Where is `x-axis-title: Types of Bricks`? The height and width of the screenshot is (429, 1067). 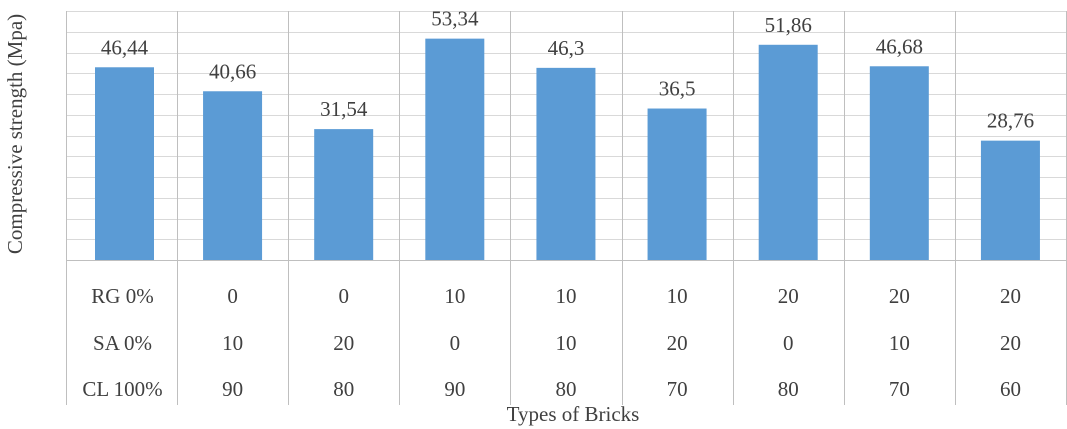 x-axis-title: Types of Bricks is located at coordinates (573, 414).